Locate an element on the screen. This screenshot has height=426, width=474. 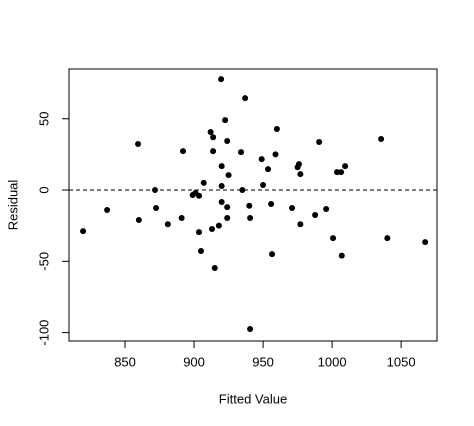
x-axis-label: Fitted Value is located at coordinates (253, 398).